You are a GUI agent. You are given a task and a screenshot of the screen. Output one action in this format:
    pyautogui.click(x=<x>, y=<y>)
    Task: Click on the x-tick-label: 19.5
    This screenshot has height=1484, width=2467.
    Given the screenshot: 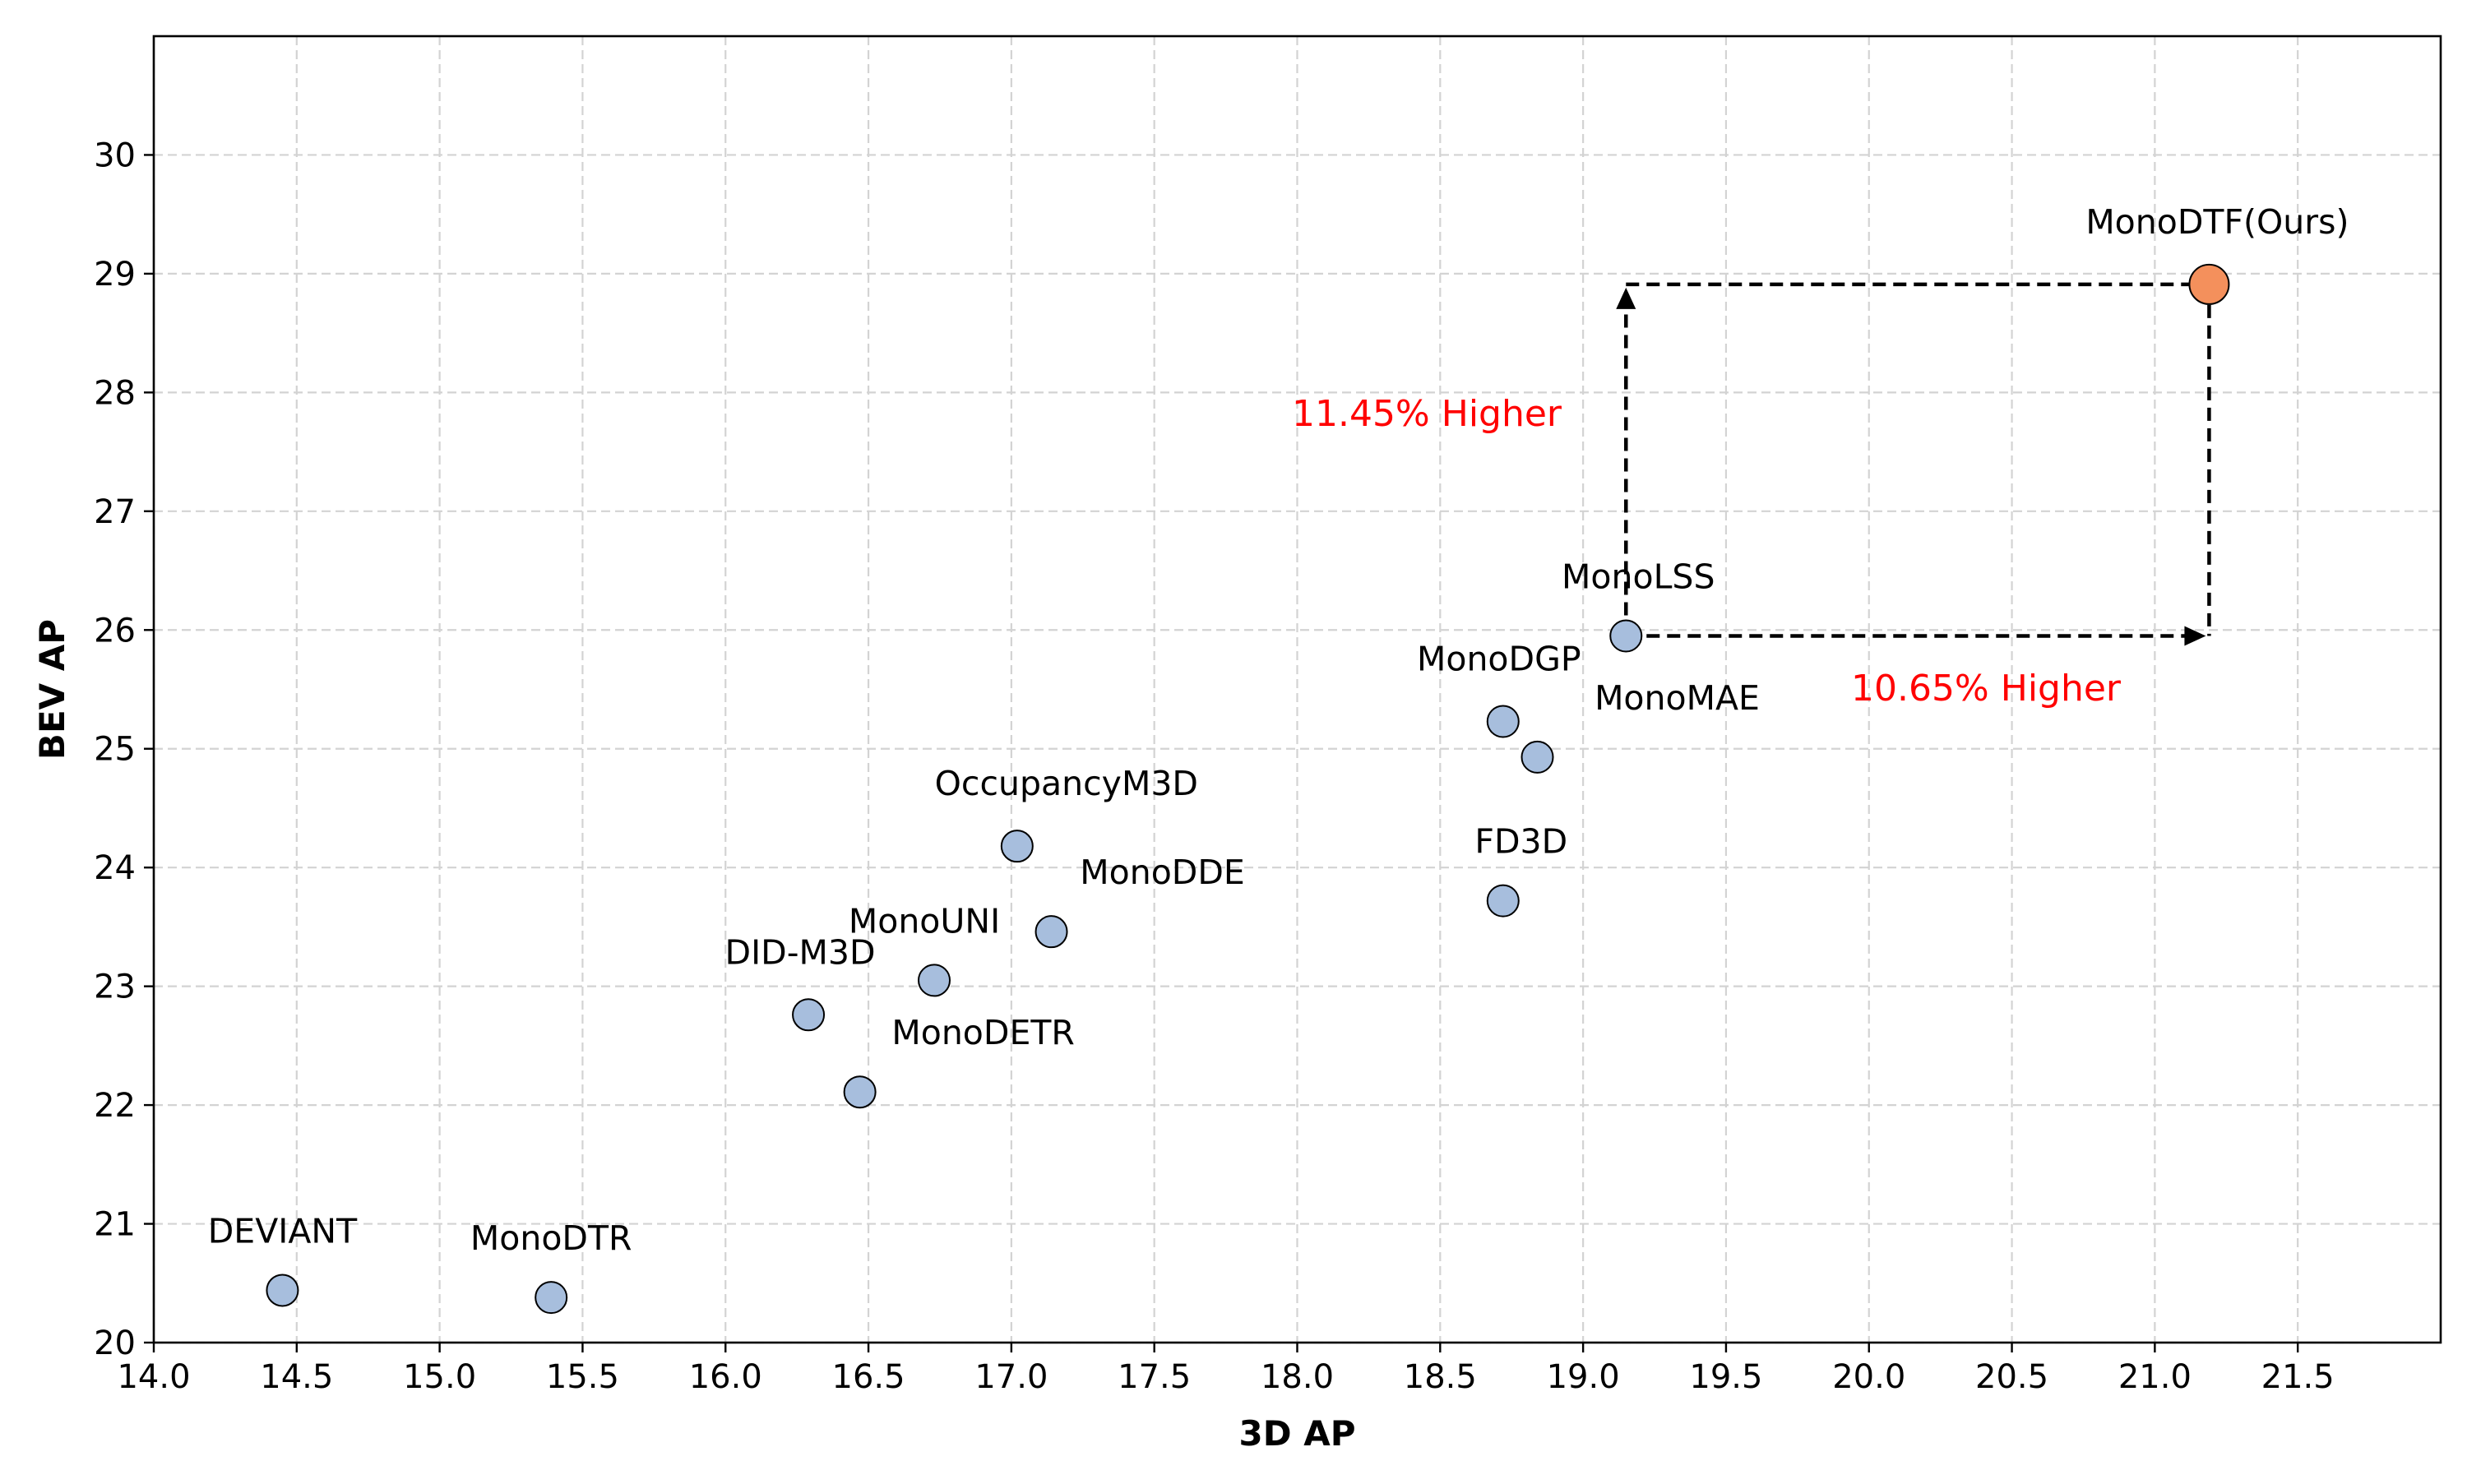 What is the action you would take?
    pyautogui.click(x=1725, y=1377)
    